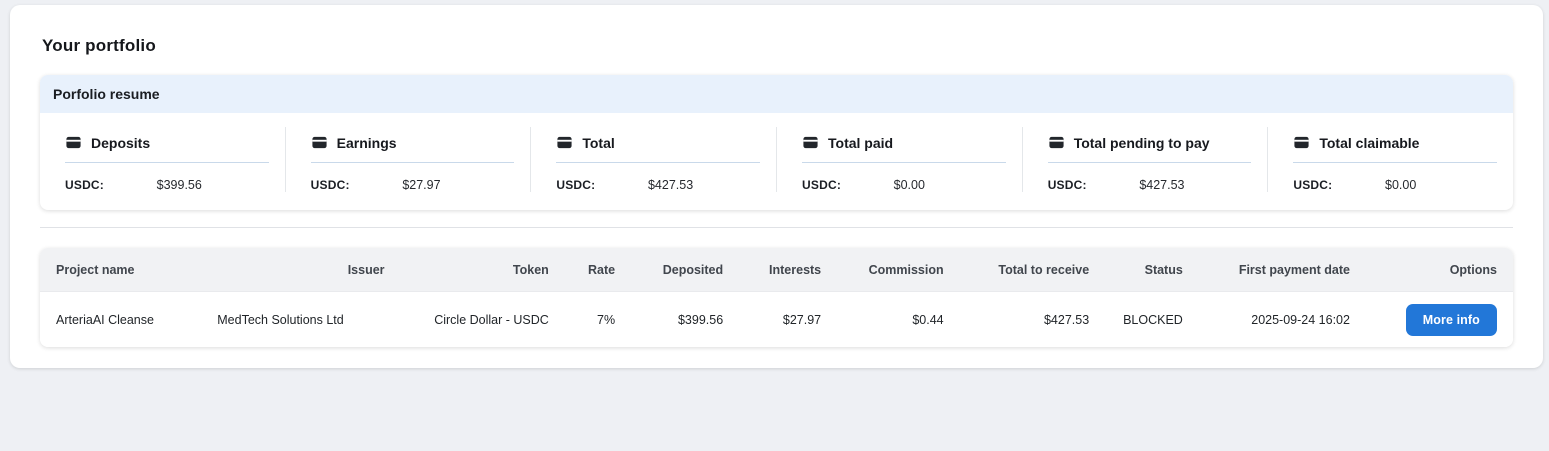 Image resolution: width=1549 pixels, height=451 pixels. I want to click on stat-label: Total paid, so click(861, 142).